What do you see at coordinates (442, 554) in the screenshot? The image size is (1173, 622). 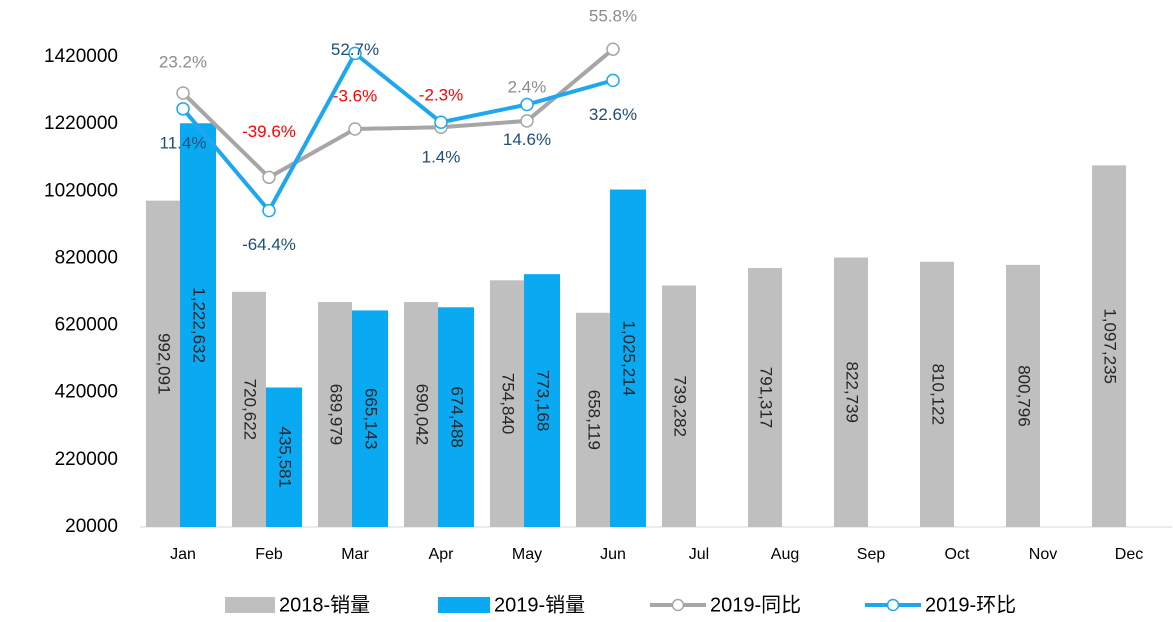 I see `x-tick-label: Apr` at bounding box center [442, 554].